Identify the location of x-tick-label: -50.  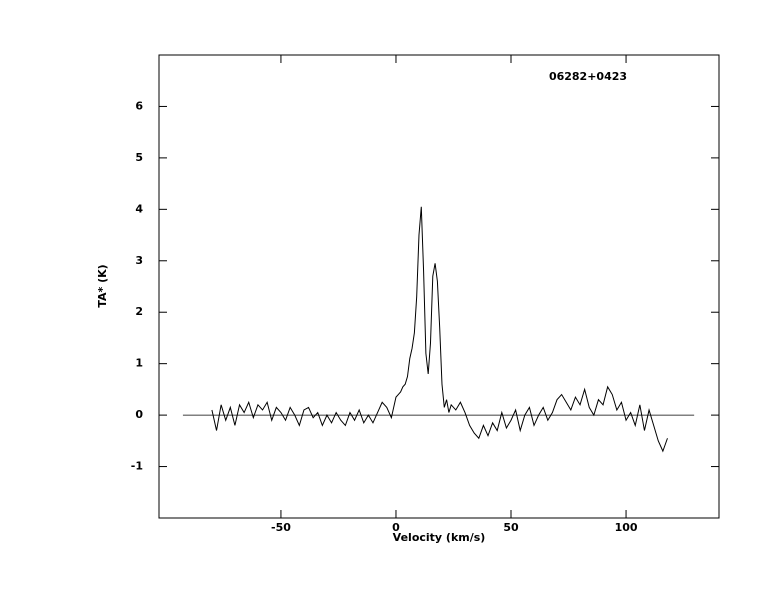
(281, 527).